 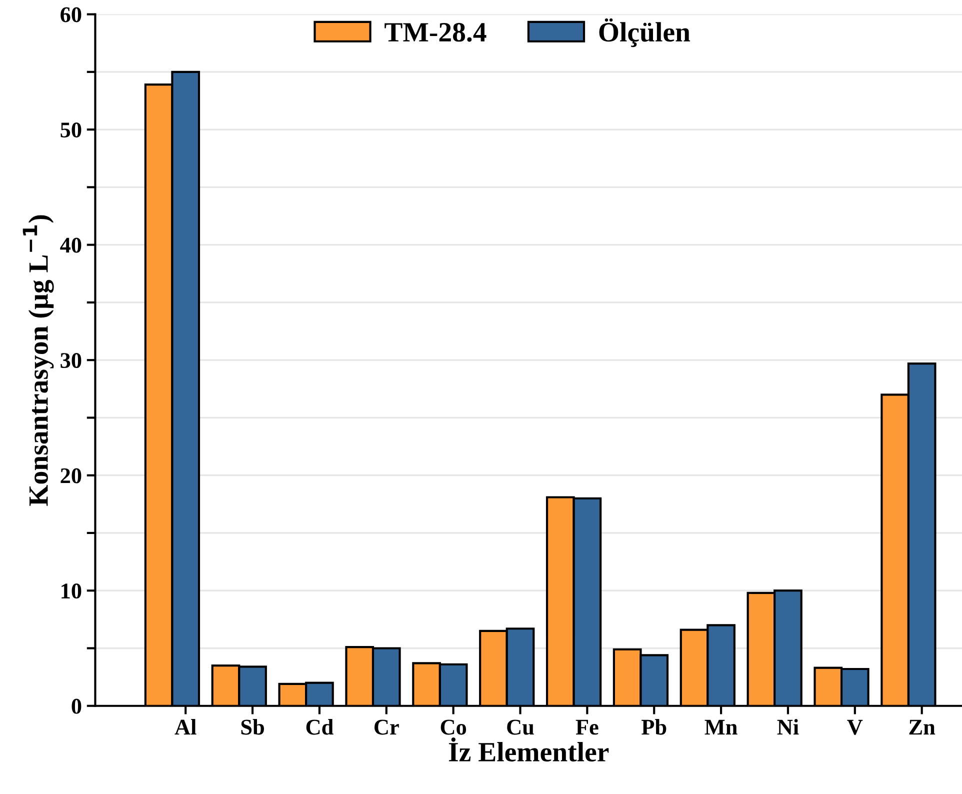 I want to click on y-tick-label: 10, so click(x=72, y=591).